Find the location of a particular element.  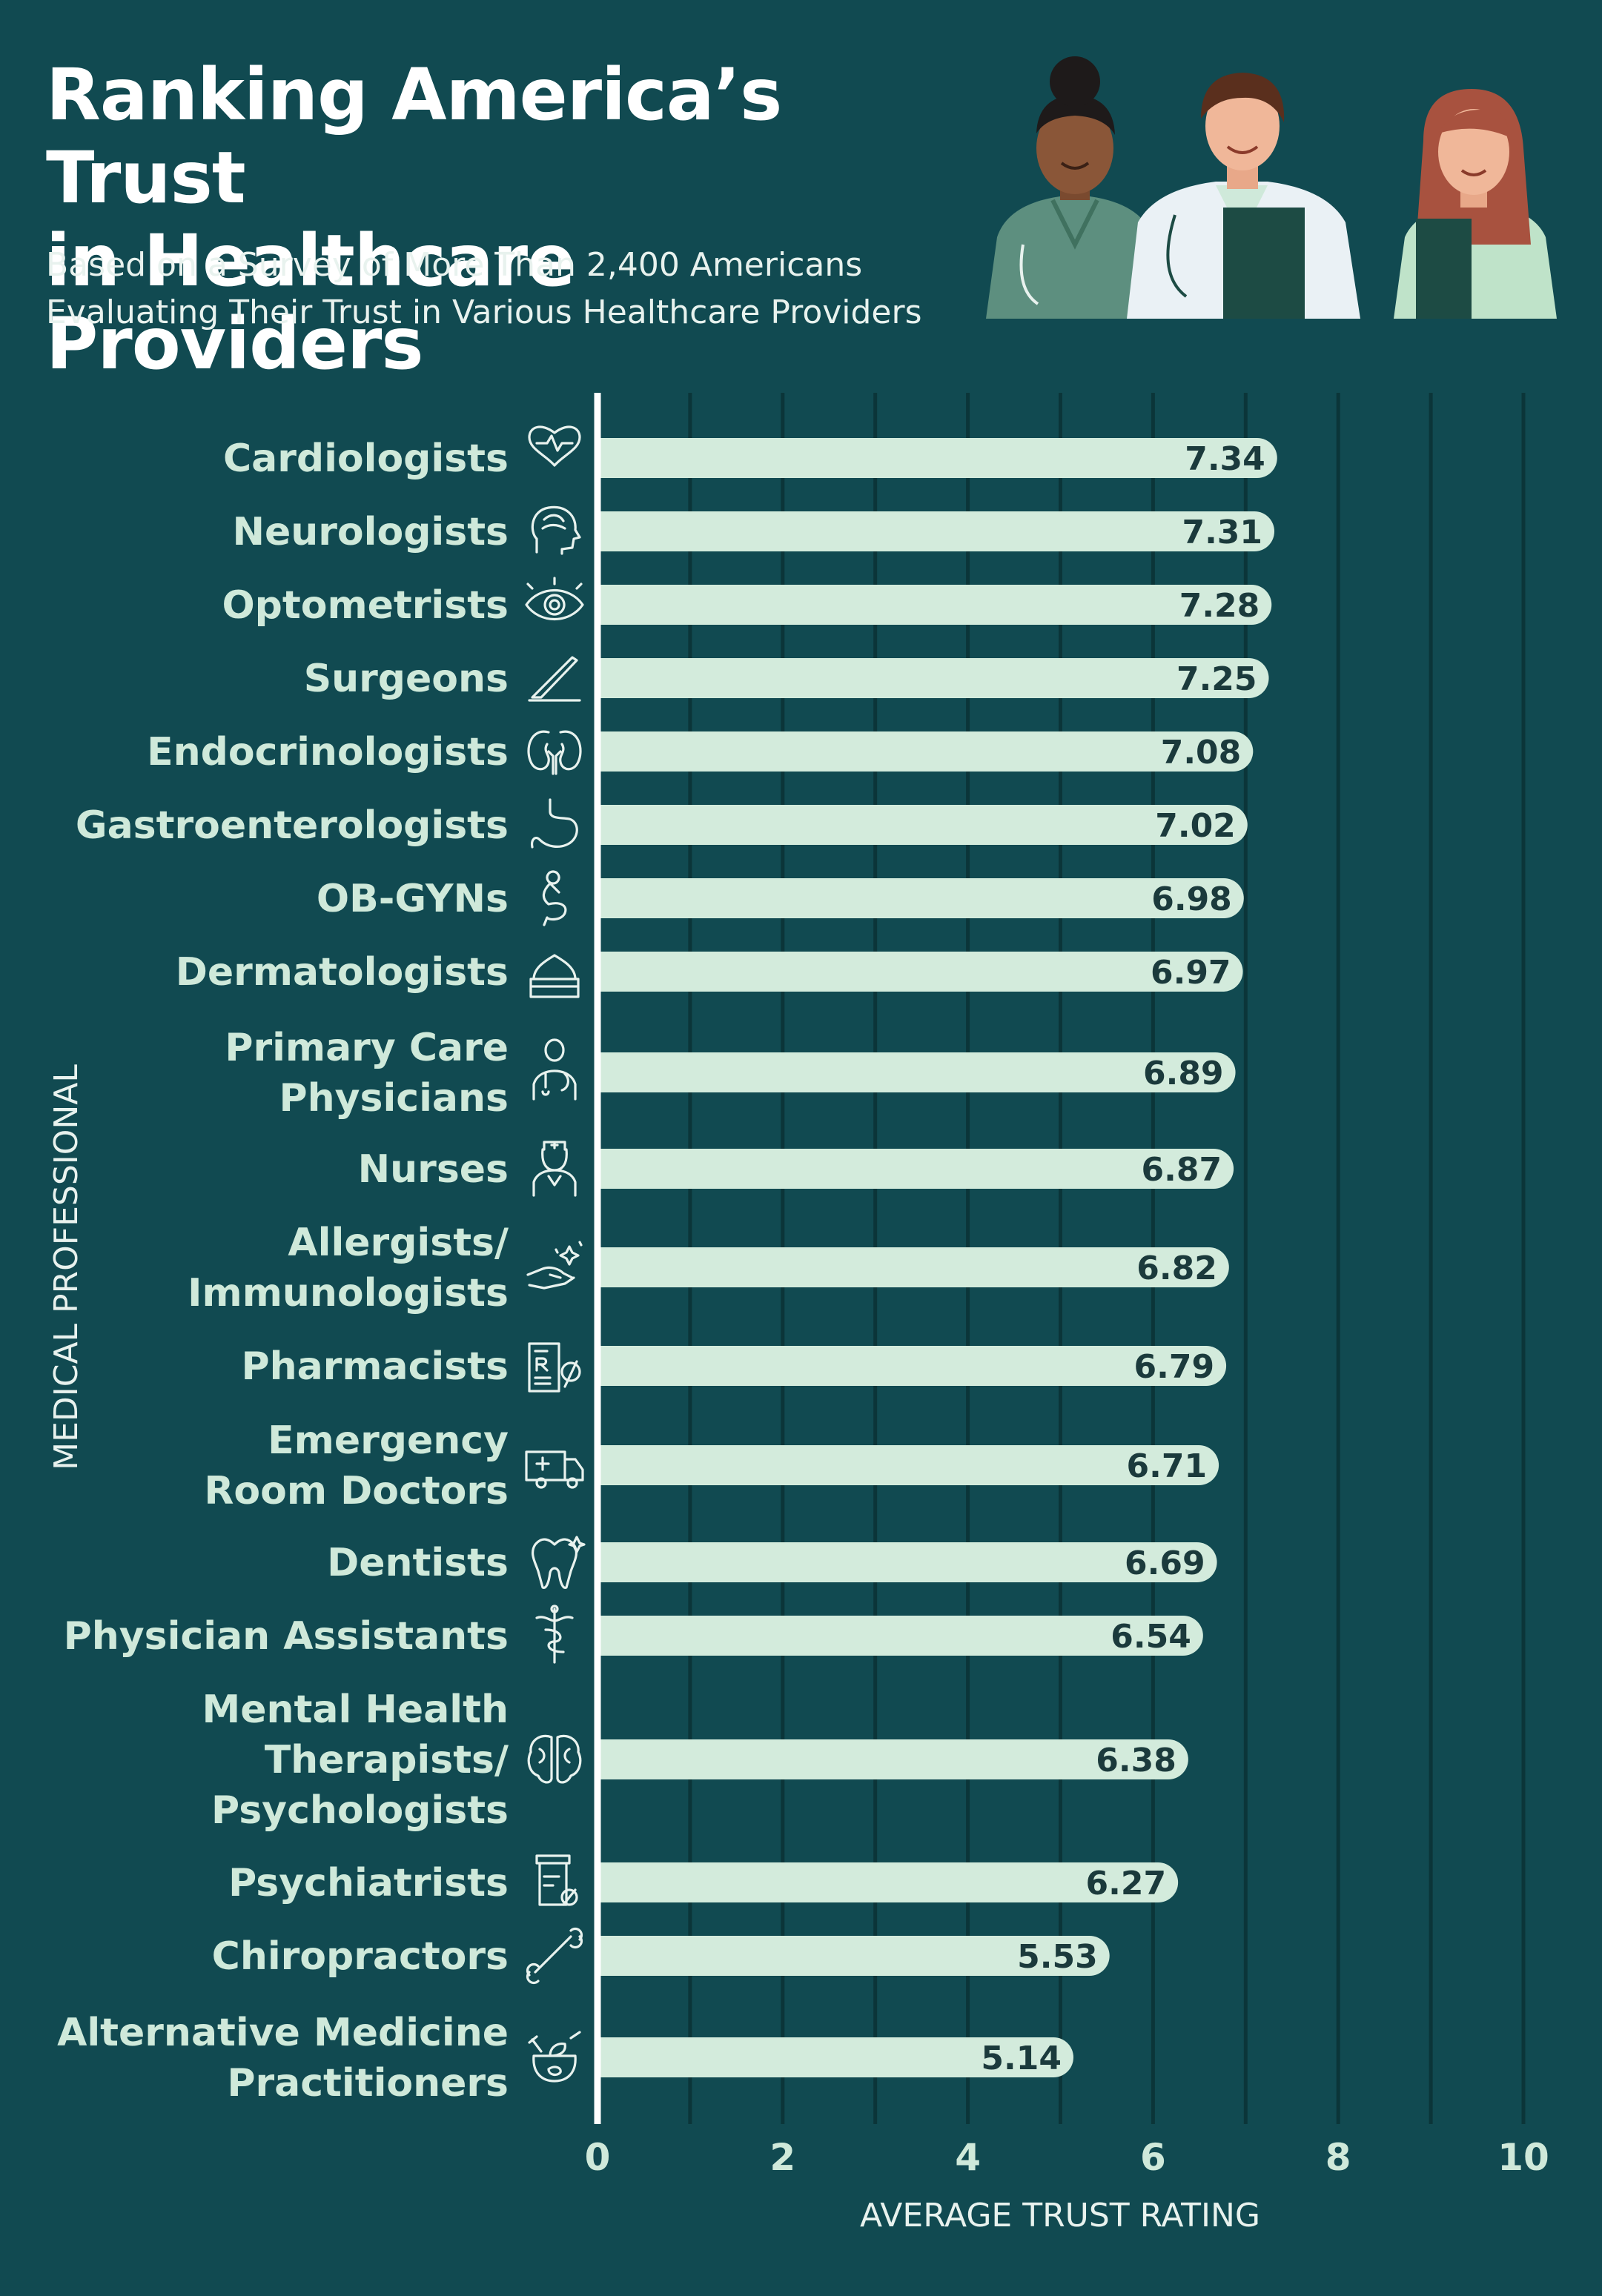

doctor-icon-shape is located at coordinates (554, 1069).